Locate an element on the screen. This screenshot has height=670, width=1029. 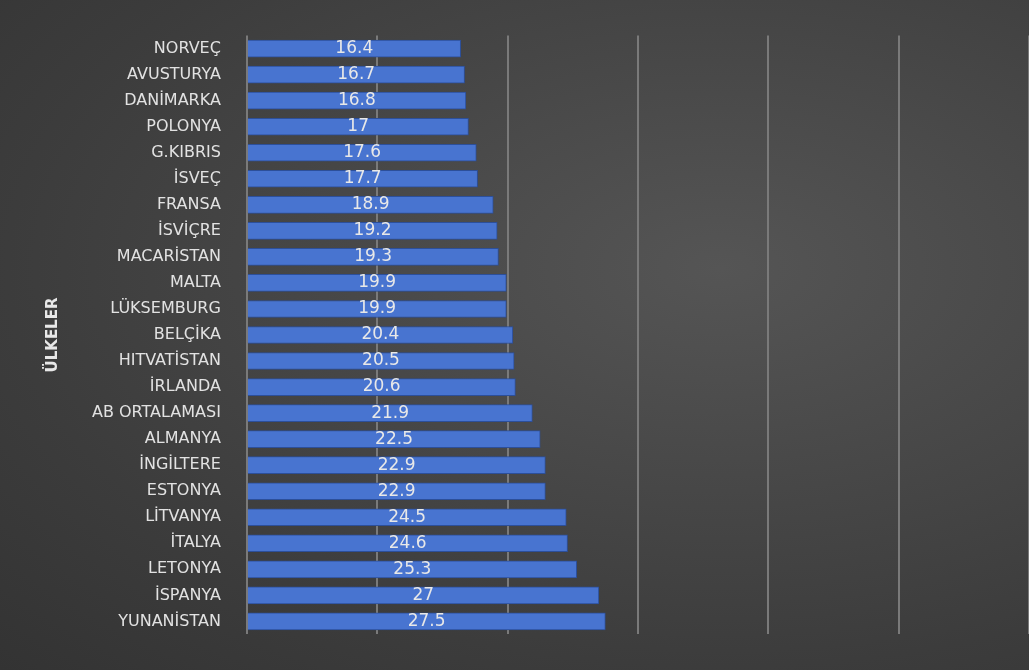
y-tick-label: AVUSTURYA is located at coordinates (174, 73).